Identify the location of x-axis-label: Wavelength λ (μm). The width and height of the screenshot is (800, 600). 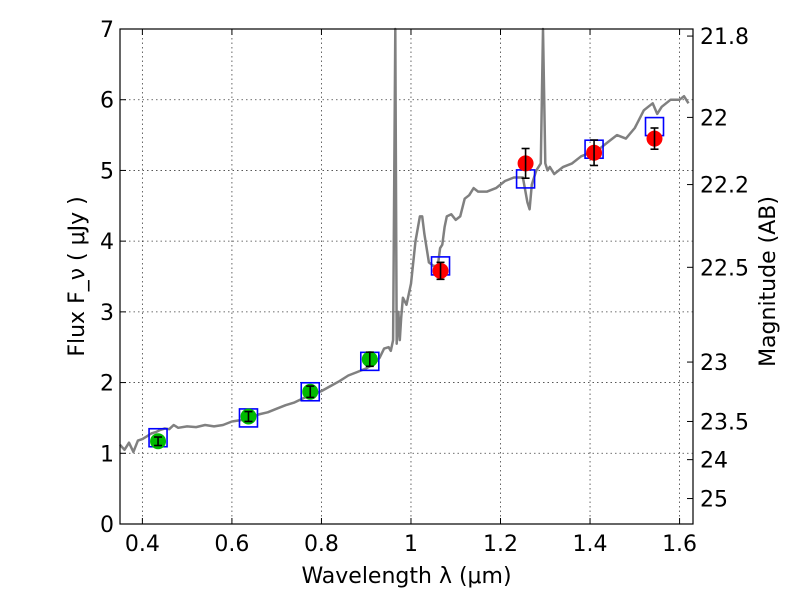
(406, 576).